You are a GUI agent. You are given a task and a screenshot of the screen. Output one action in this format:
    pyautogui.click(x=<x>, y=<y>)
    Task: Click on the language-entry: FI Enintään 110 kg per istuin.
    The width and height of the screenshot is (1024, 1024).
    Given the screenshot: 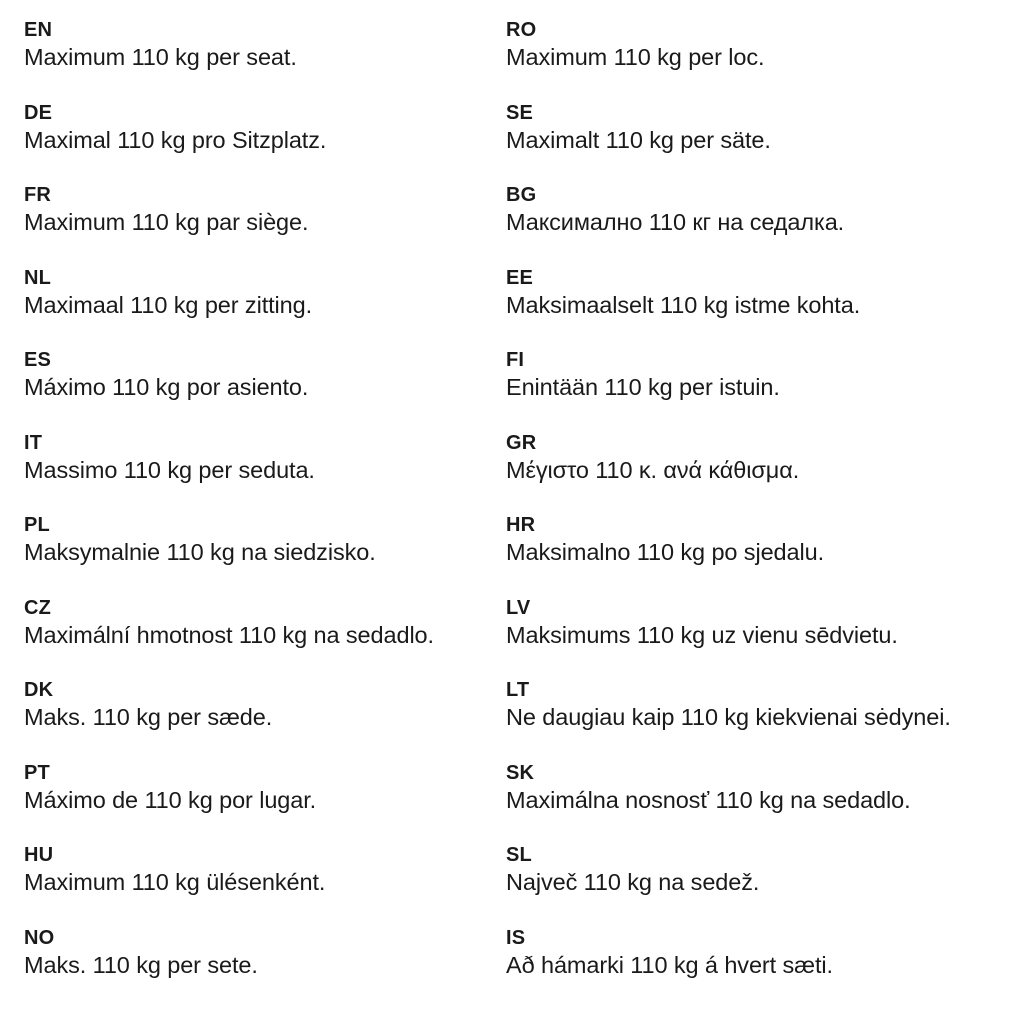 What is the action you would take?
    pyautogui.click(x=765, y=389)
    